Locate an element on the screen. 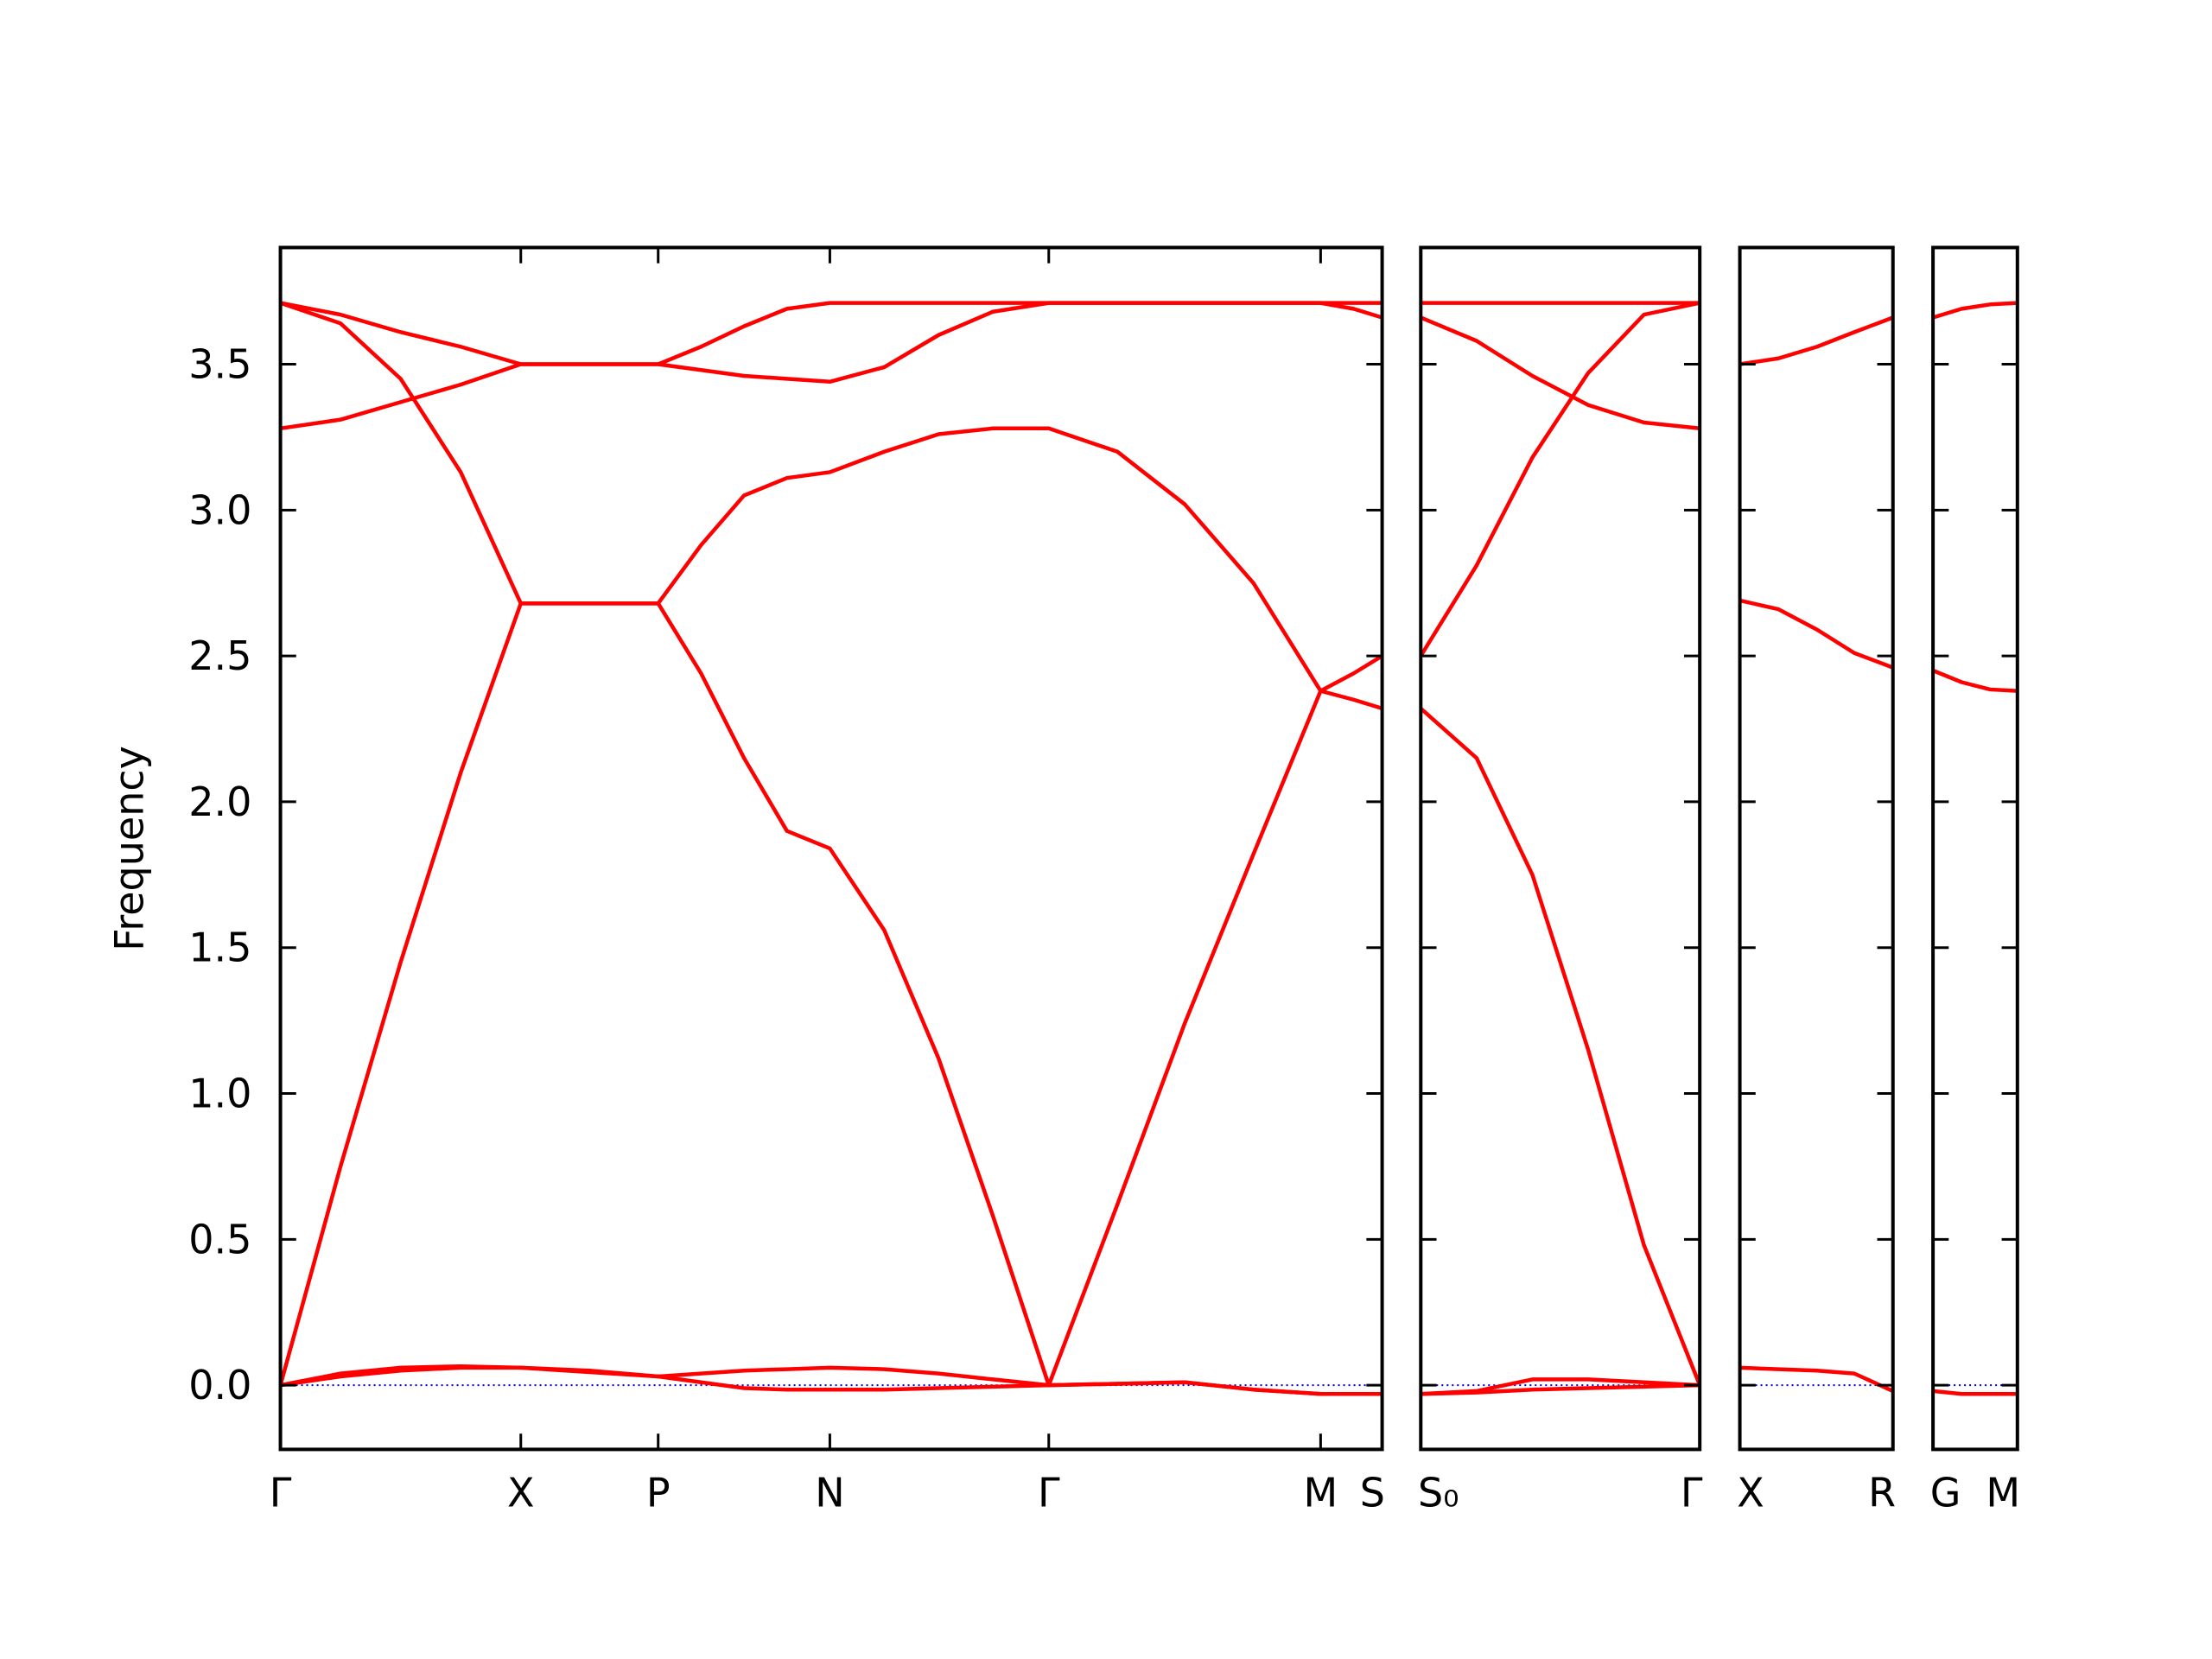  y-tick-label: 1.5 is located at coordinates (219, 948).